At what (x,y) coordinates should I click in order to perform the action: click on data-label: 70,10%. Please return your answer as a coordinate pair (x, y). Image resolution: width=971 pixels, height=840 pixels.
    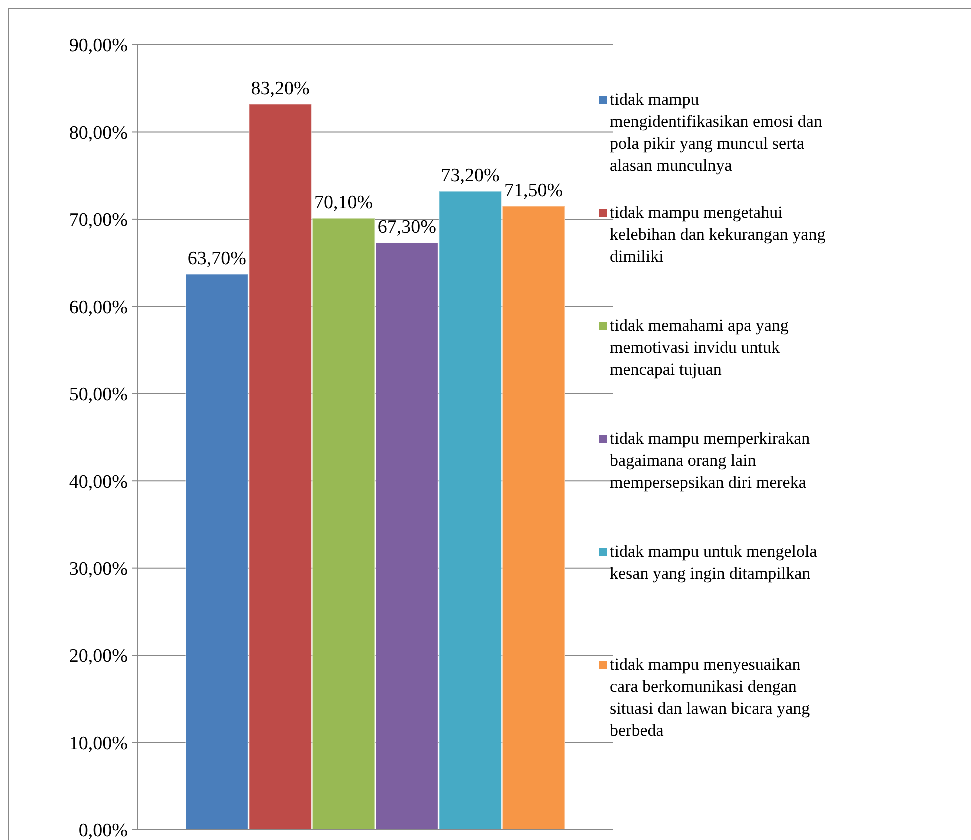
    Looking at the image, I should click on (344, 203).